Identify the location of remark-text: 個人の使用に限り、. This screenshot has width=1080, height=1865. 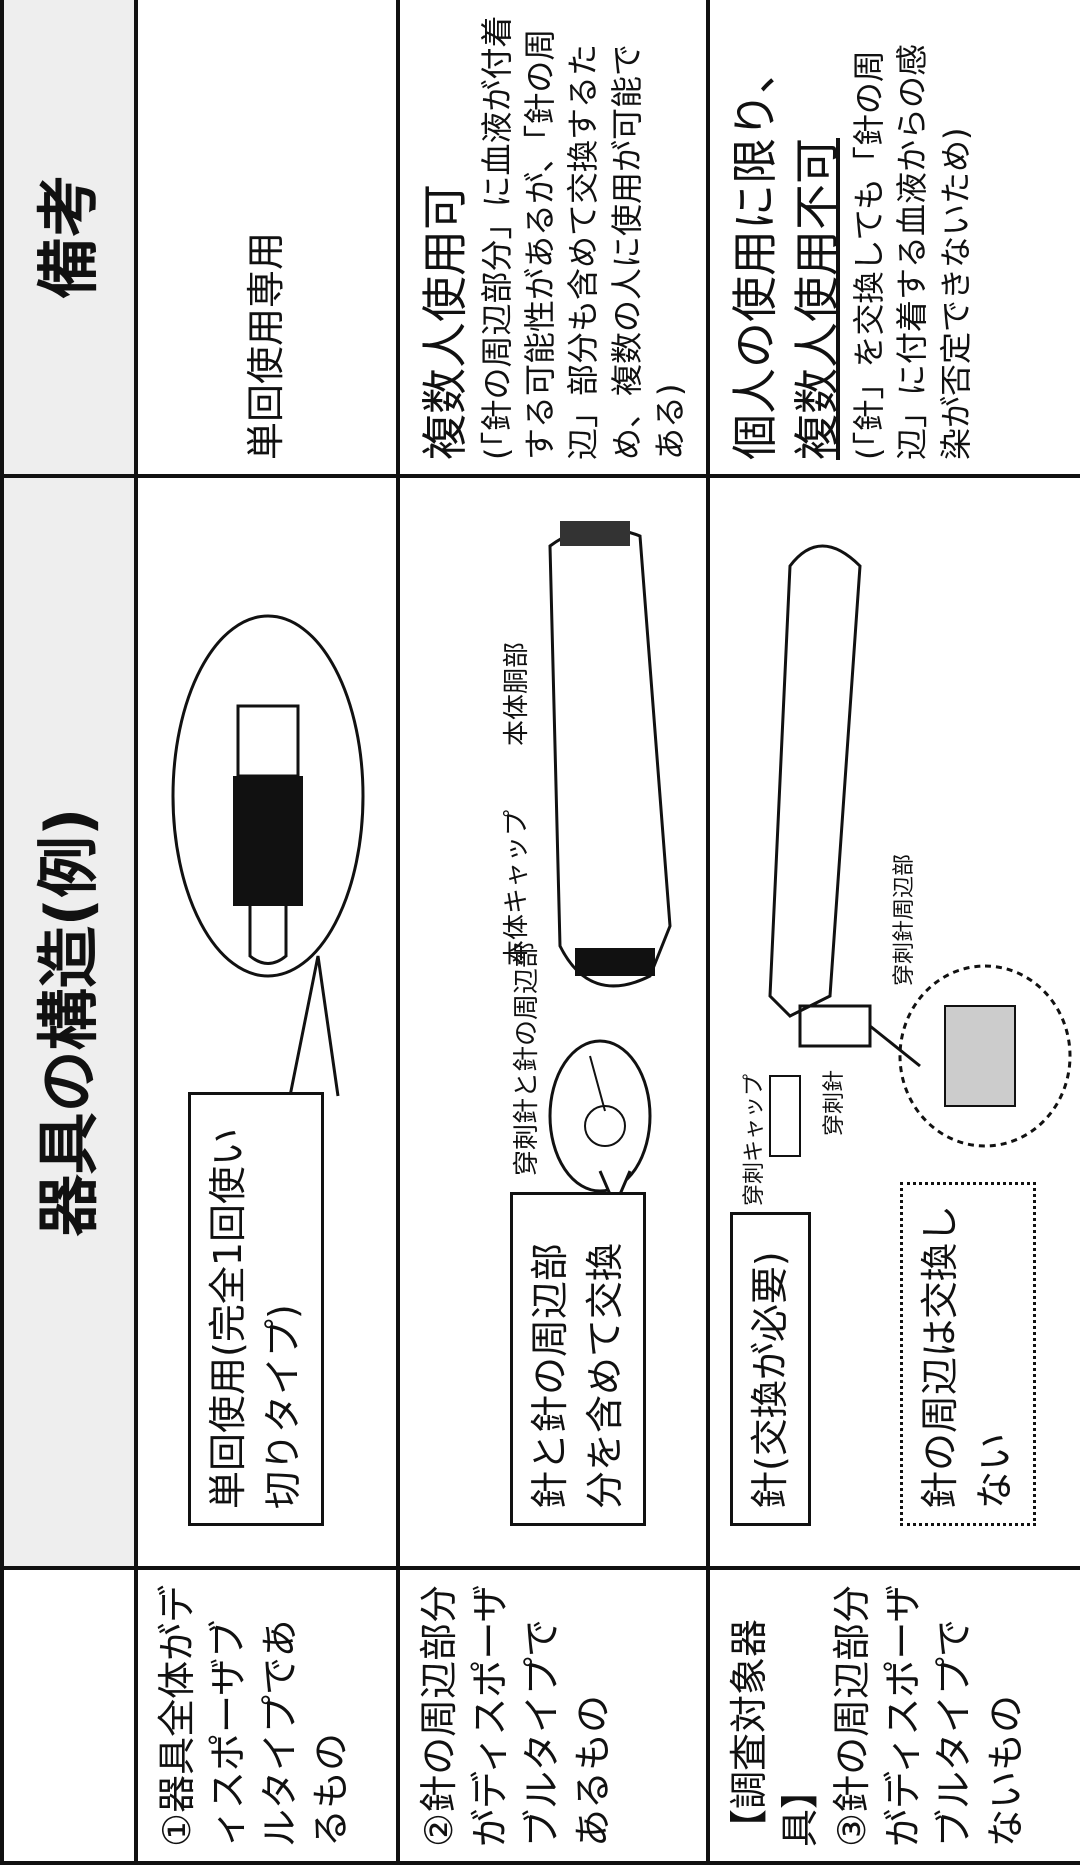
(755, 253).